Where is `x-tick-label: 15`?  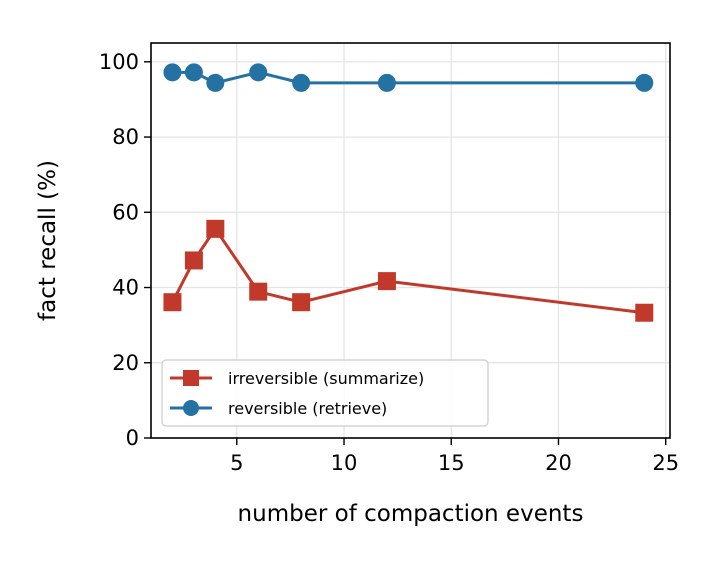 x-tick-label: 15 is located at coordinates (451, 463).